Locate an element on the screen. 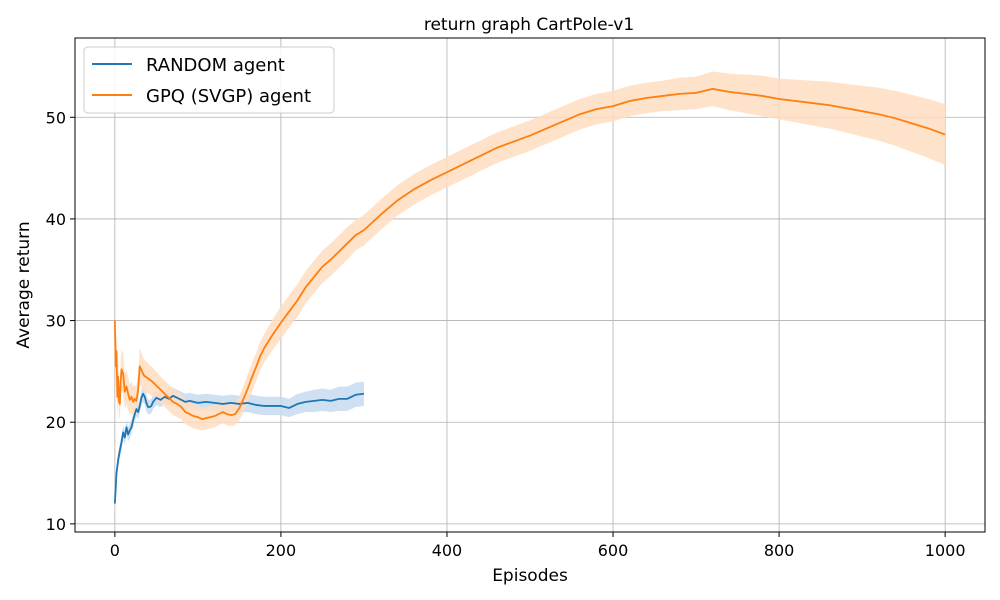 The image size is (1000, 600). y-tick-label: 30 is located at coordinates (56, 321).